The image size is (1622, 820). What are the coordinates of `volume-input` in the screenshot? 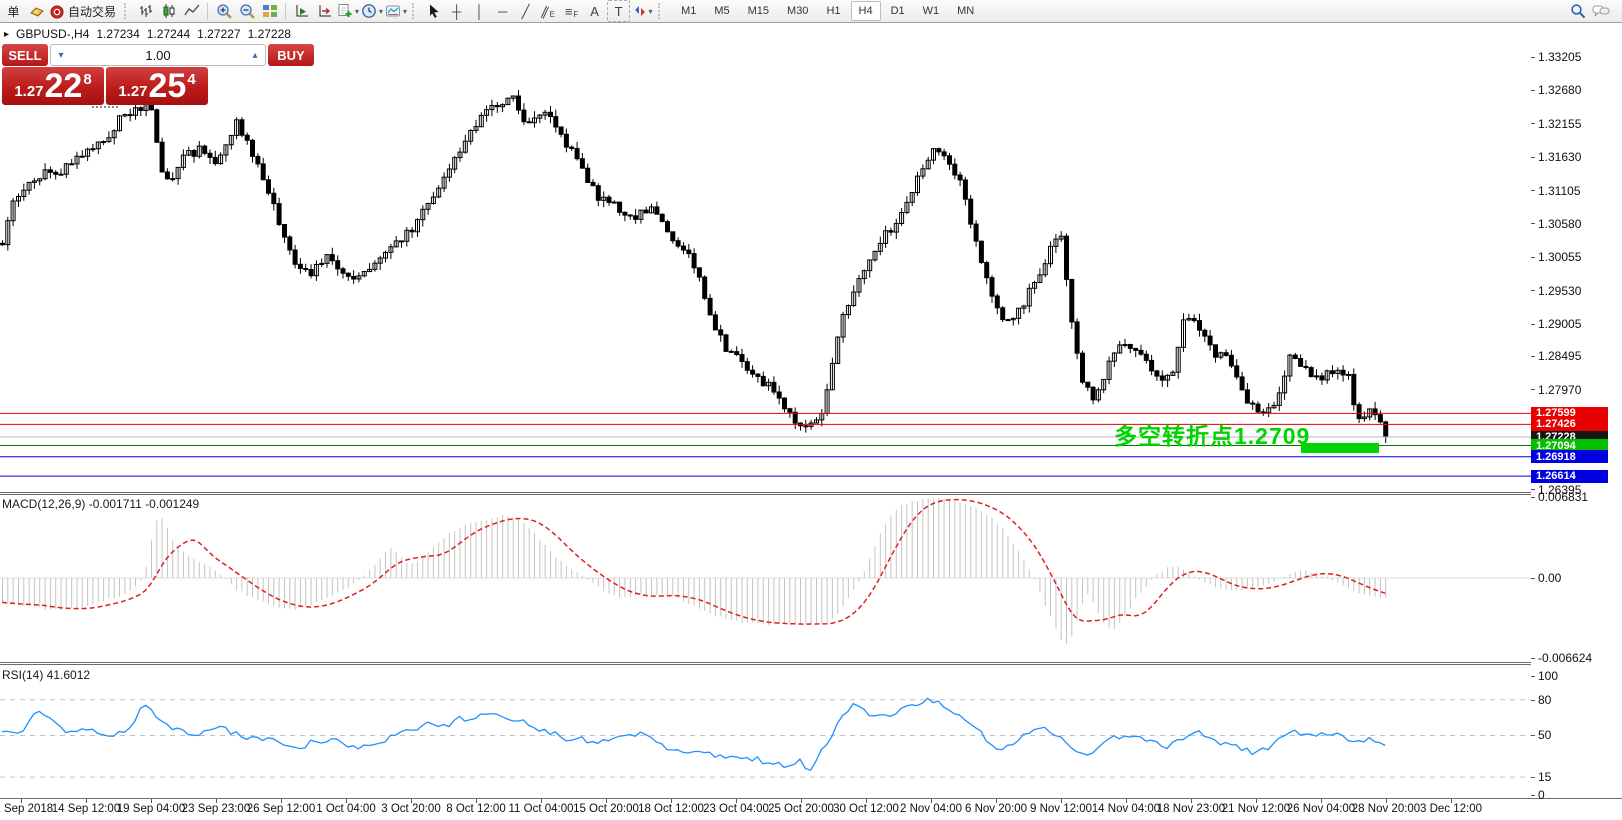 It's located at (158, 55).